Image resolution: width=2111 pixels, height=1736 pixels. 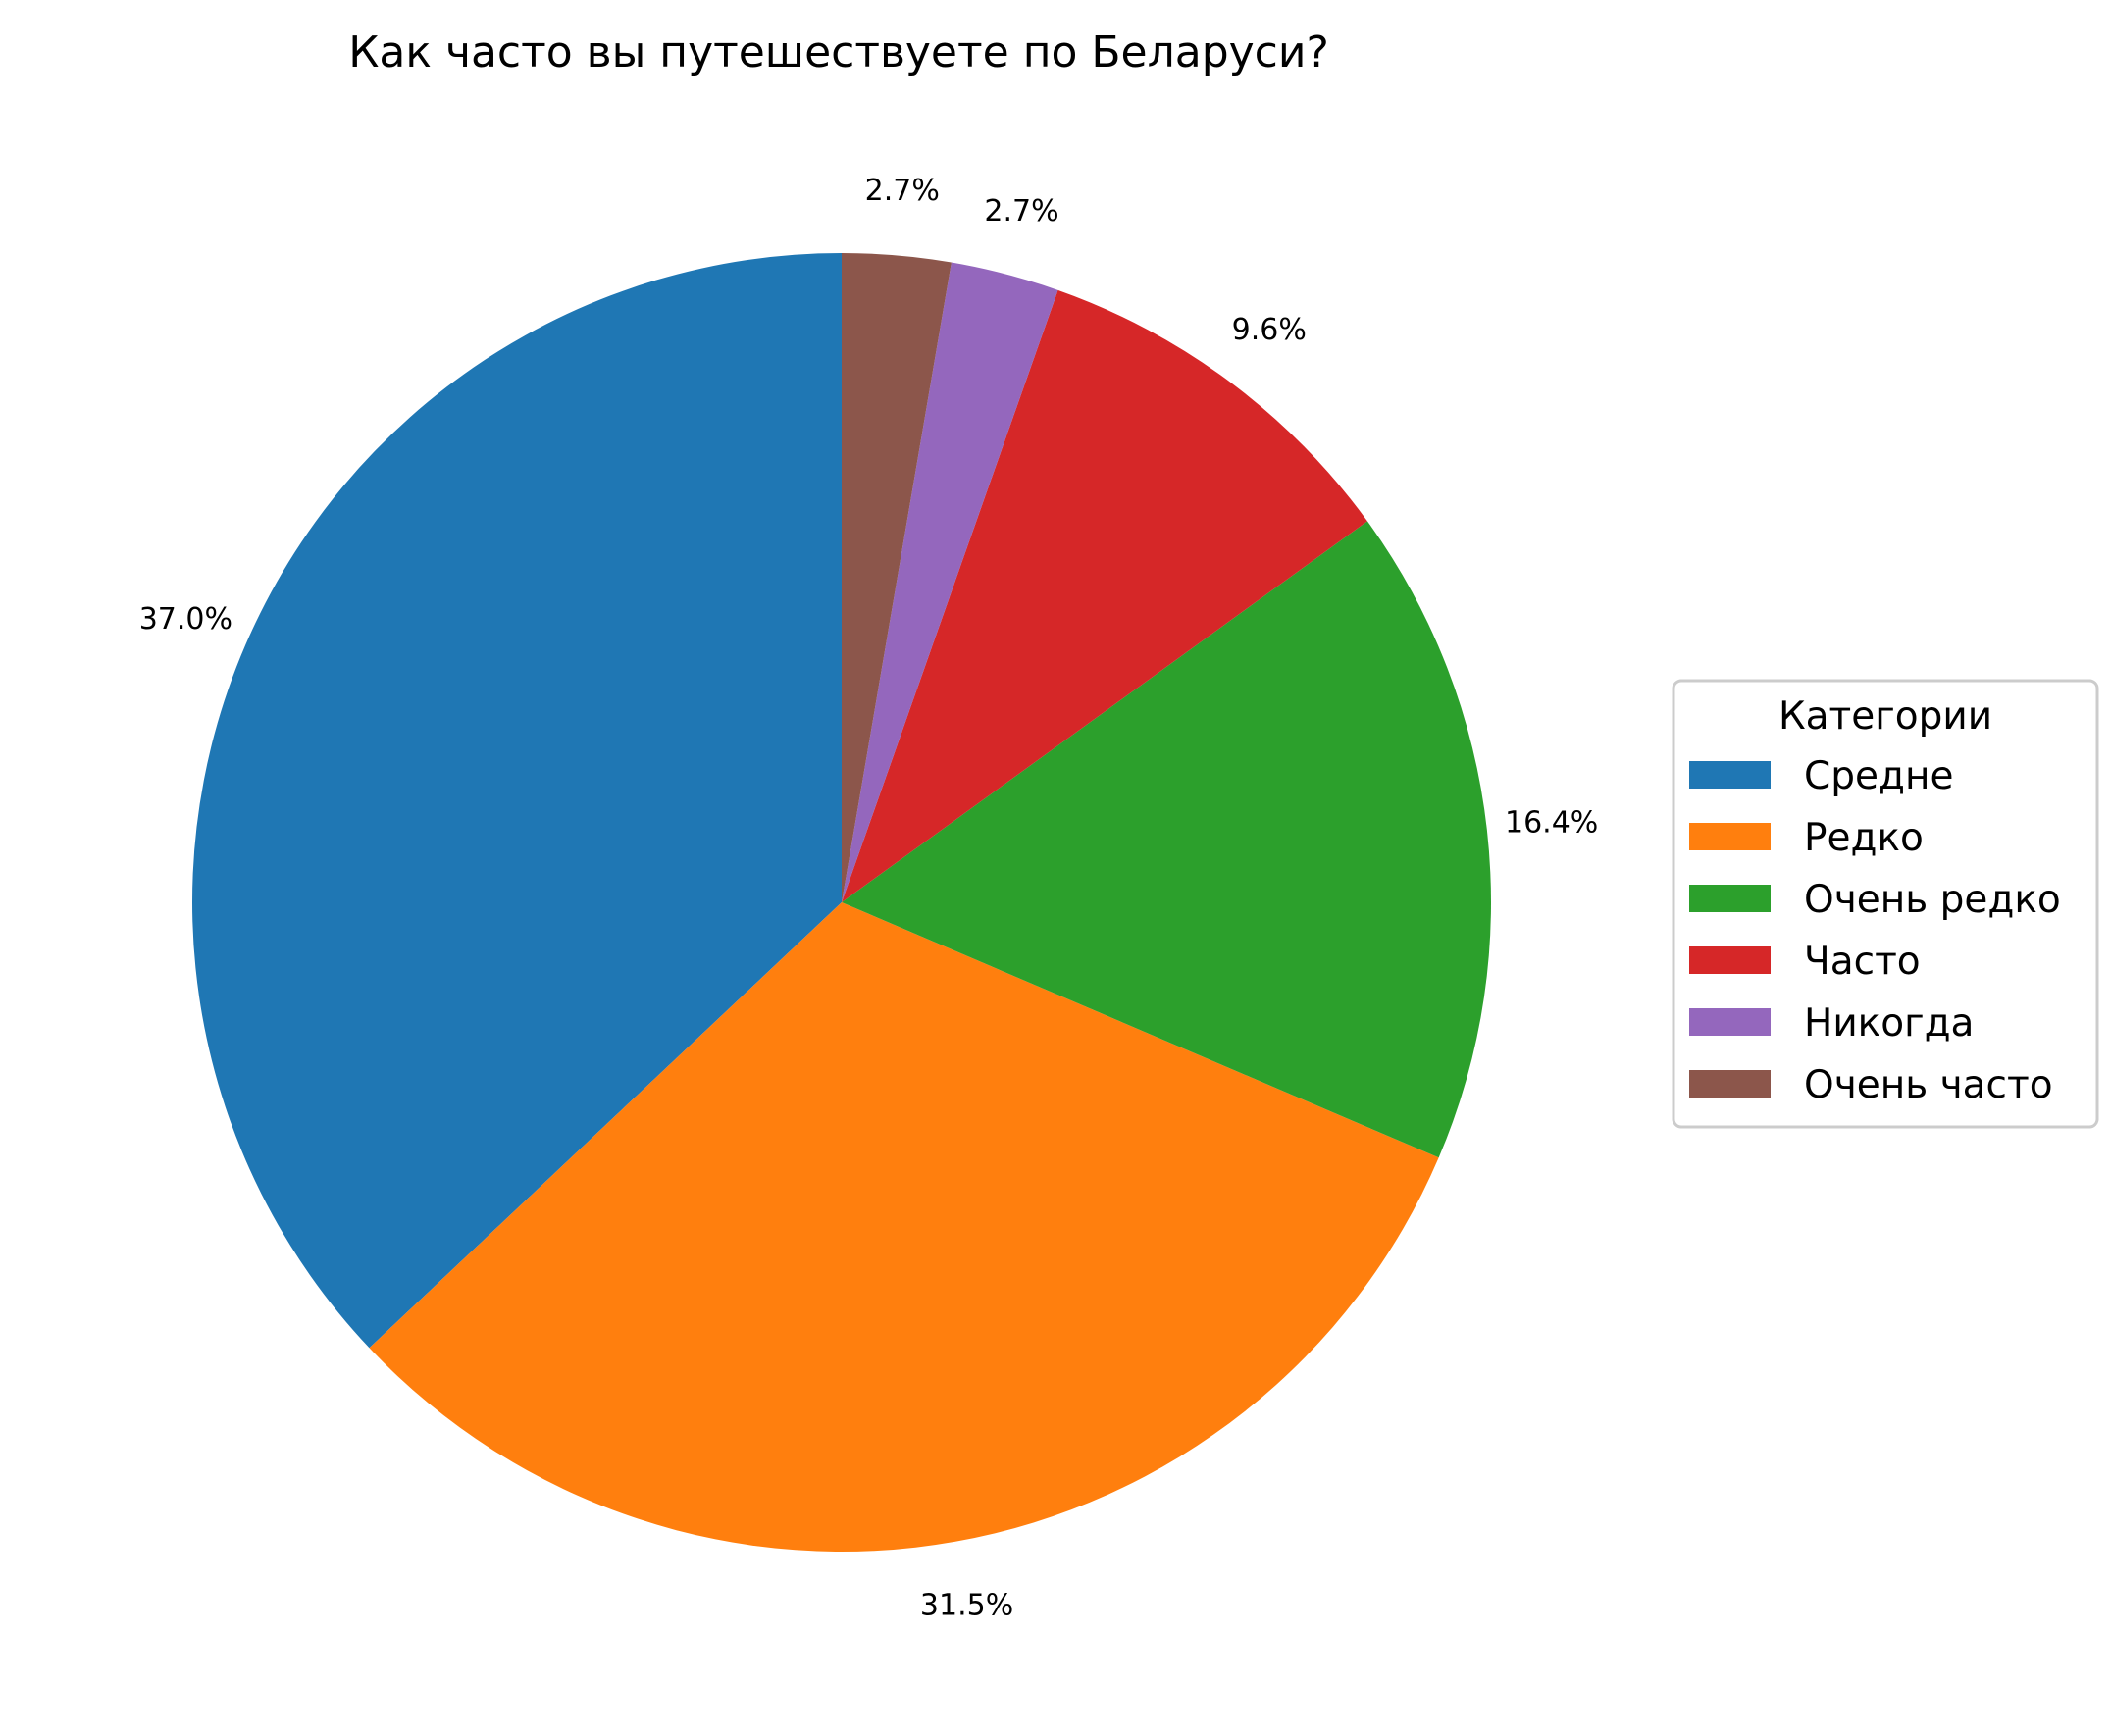 What do you see at coordinates (1551, 823) in the screenshot?
I see `pie-percent-label-2: 16.4%` at bounding box center [1551, 823].